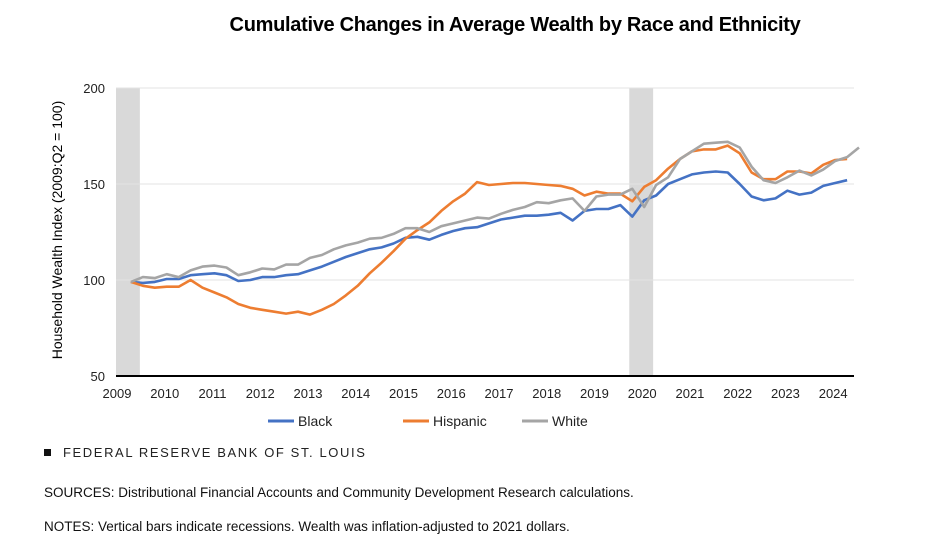 This screenshot has height=552, width=946. I want to click on legend-label: Hispanic, so click(460, 421).